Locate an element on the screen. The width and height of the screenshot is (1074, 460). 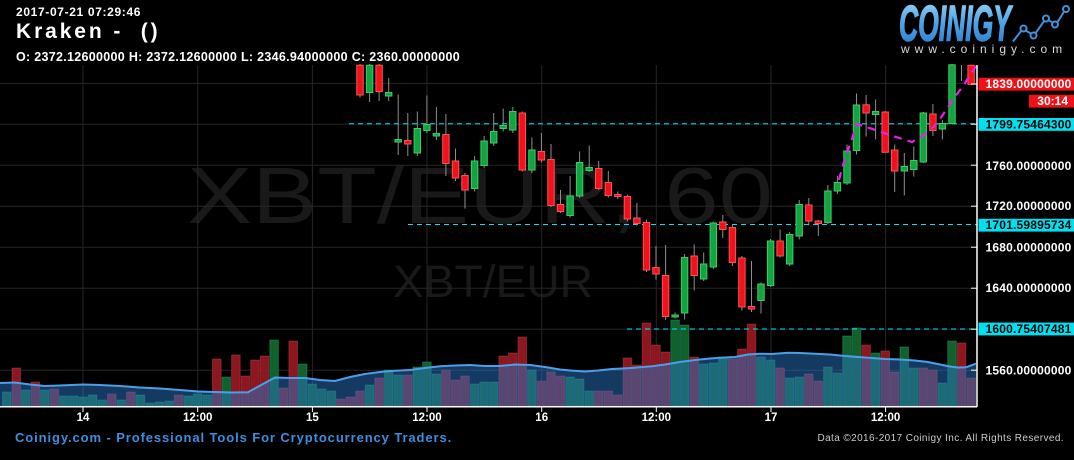
svg-text: 1640.00000000 is located at coordinates (1029, 288).